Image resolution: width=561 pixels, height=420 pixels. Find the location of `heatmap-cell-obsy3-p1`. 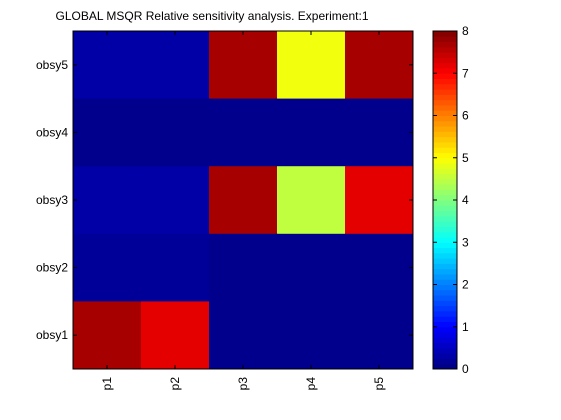

heatmap-cell-obsy3-p1 is located at coordinates (107, 200).